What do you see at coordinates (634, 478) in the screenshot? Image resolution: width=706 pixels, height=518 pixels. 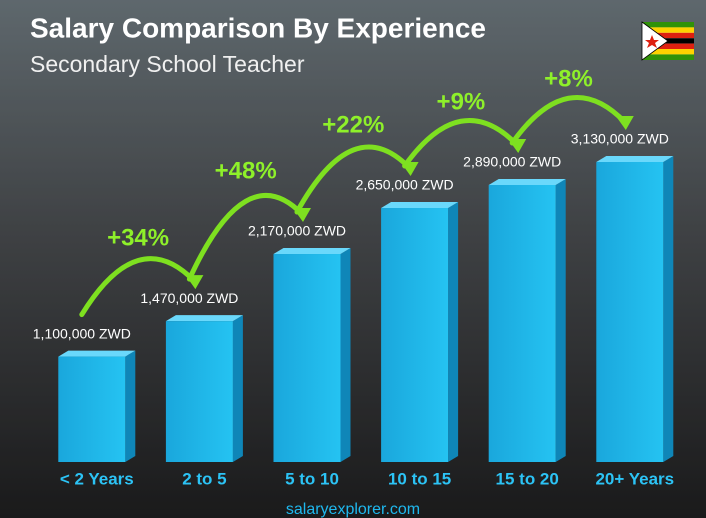 I see `x-tick-label: 20+ Years` at bounding box center [634, 478].